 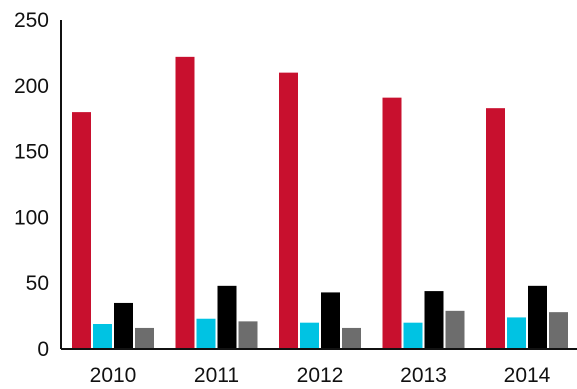 What do you see at coordinates (31, 86) in the screenshot?
I see `y-tick-label: 200` at bounding box center [31, 86].